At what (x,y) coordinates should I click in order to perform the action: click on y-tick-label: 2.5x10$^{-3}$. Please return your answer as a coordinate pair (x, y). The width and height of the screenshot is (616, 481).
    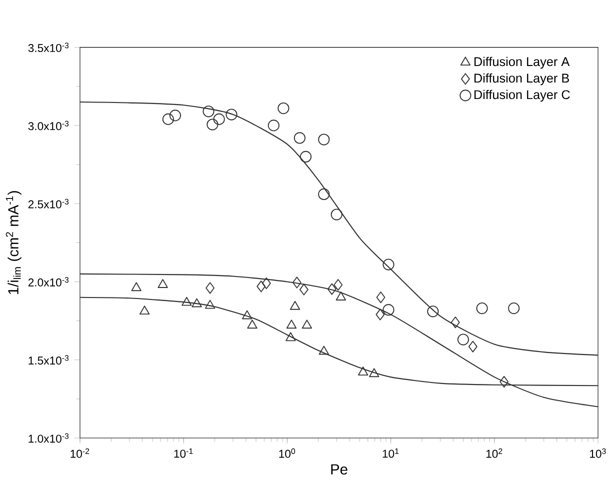
    Looking at the image, I should click on (48, 203).